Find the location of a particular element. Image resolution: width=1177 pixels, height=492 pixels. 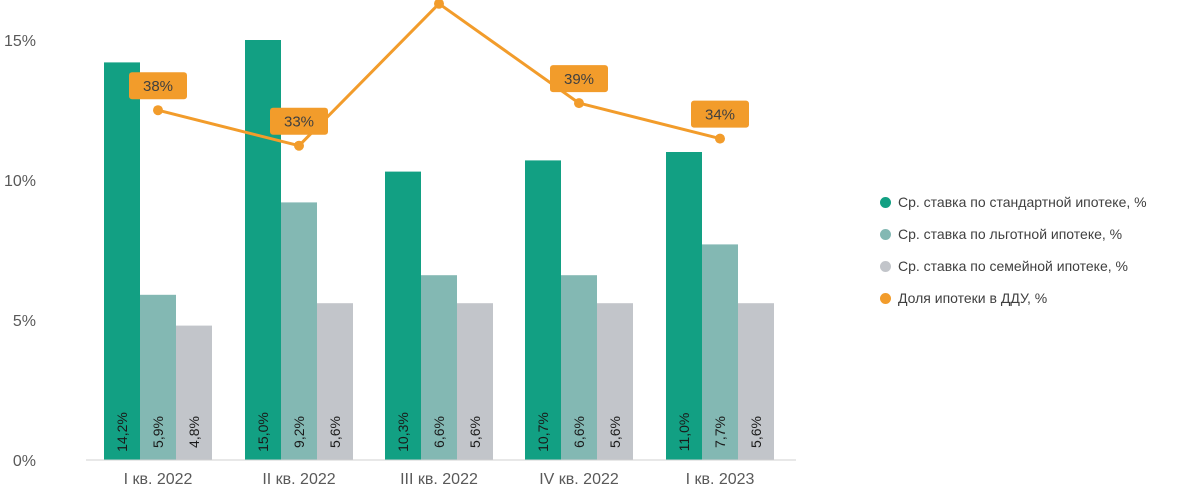

bar-value-label: 14,2% is located at coordinates (122, 432).